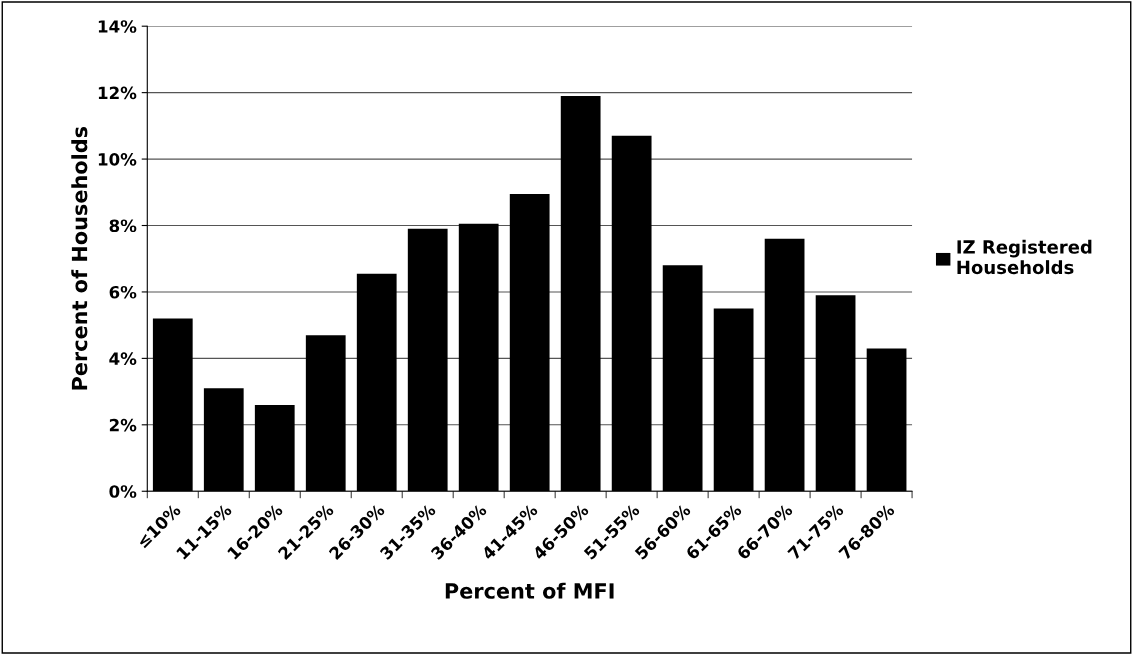 Image resolution: width=1133 pixels, height=655 pixels. Describe the element at coordinates (117, 93) in the screenshot. I see `y-tick-label: 12%` at that location.